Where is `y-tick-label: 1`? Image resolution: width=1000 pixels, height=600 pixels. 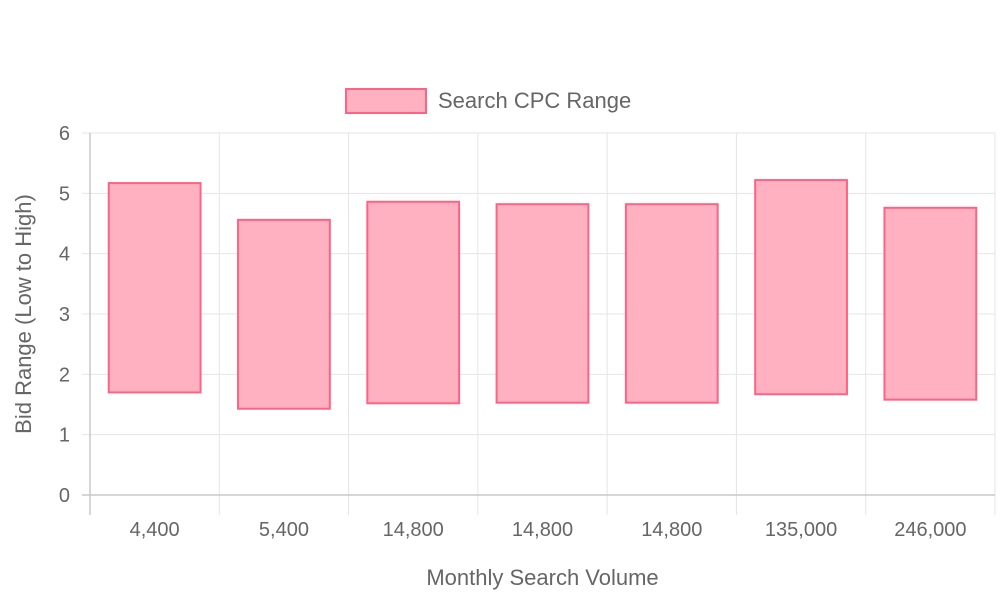 y-tick-label: 1 is located at coordinates (64, 436).